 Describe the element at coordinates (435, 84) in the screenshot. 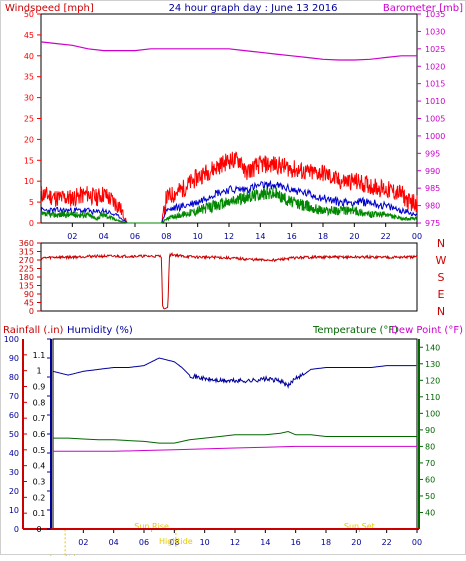

I see `baro-ytick-label: 1015` at that location.